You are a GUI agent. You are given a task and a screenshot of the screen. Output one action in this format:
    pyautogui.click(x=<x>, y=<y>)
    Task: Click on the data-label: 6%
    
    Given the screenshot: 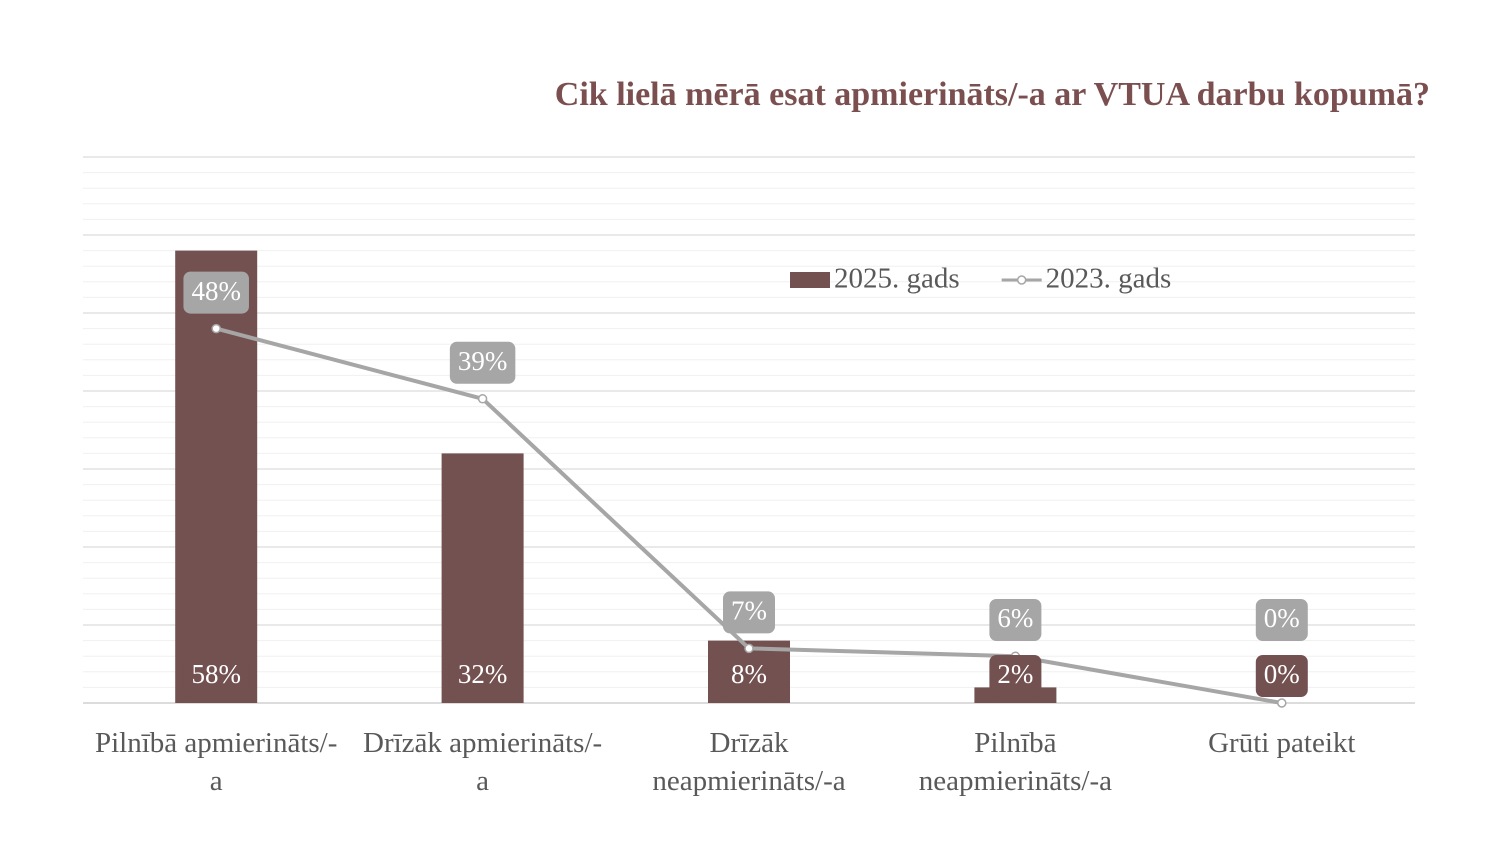 What is the action you would take?
    pyautogui.click(x=1015, y=618)
    